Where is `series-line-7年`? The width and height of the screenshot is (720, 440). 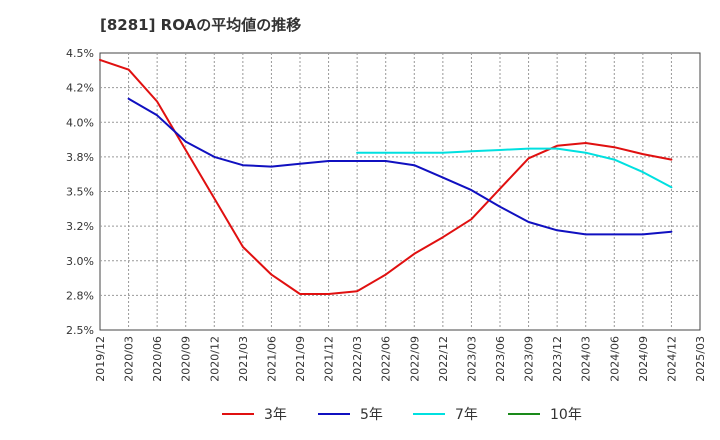 series-line-7年 is located at coordinates (514, 168).